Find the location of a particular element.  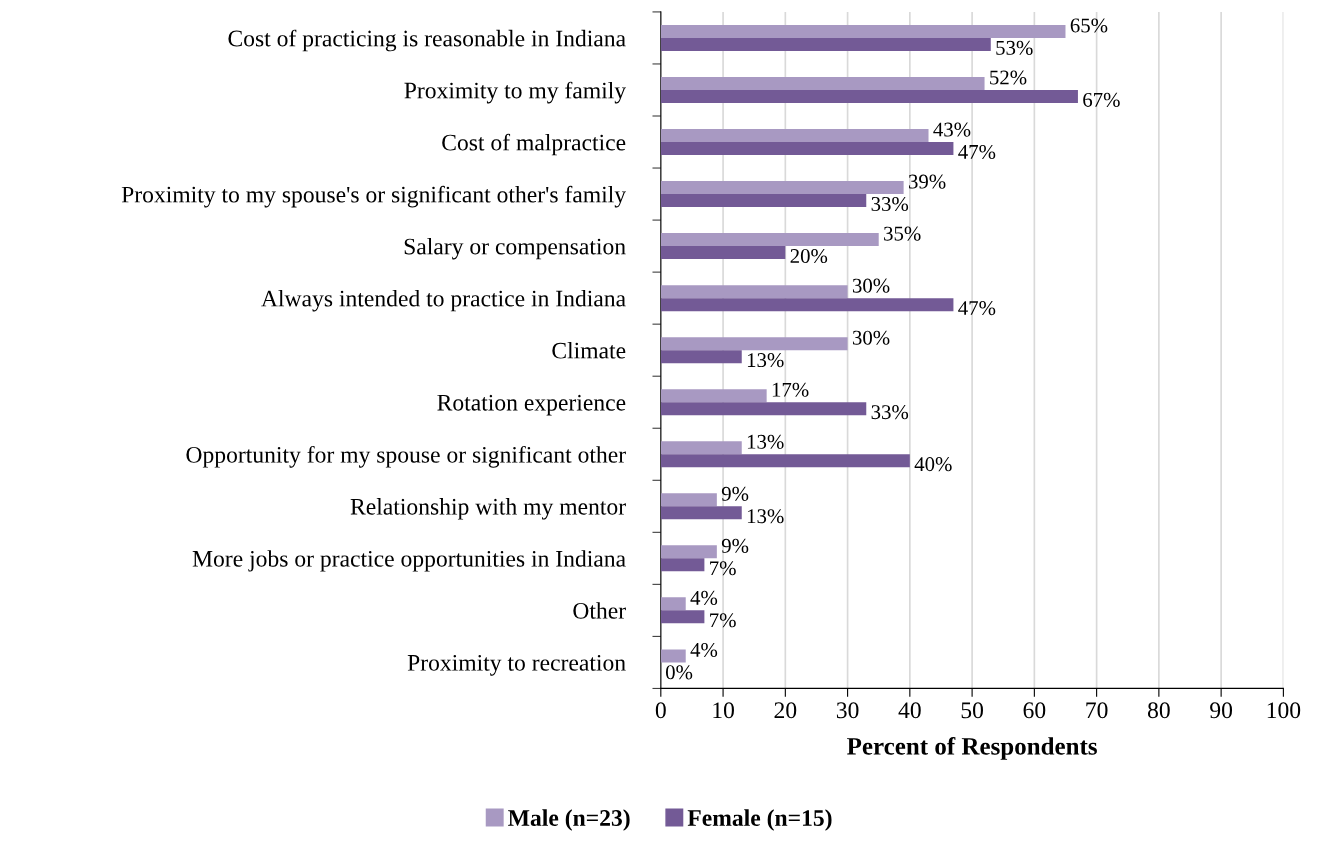

x-tick-label: 10 is located at coordinates (723, 710).